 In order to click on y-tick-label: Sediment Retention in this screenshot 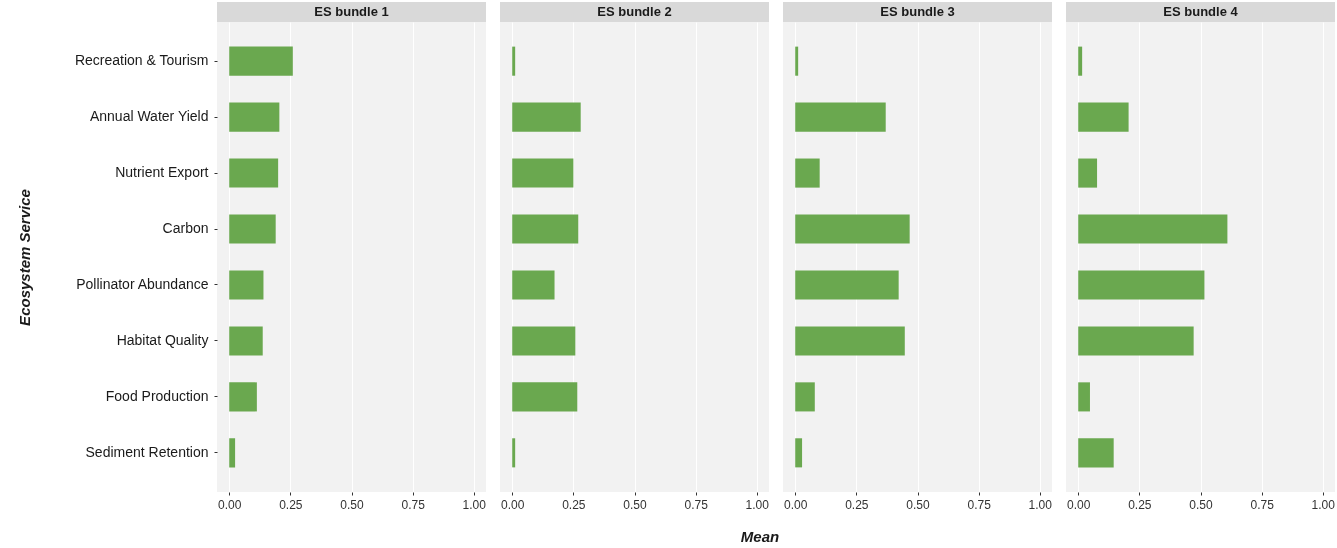, I will do `click(147, 451)`.